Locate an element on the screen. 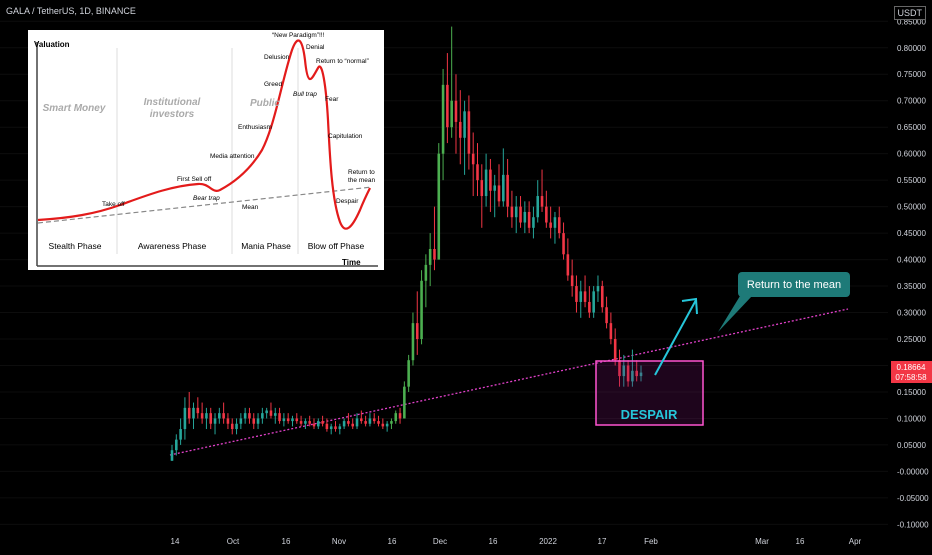 The height and width of the screenshot is (555, 932). inset-label-mean: Mean is located at coordinates (250, 207).